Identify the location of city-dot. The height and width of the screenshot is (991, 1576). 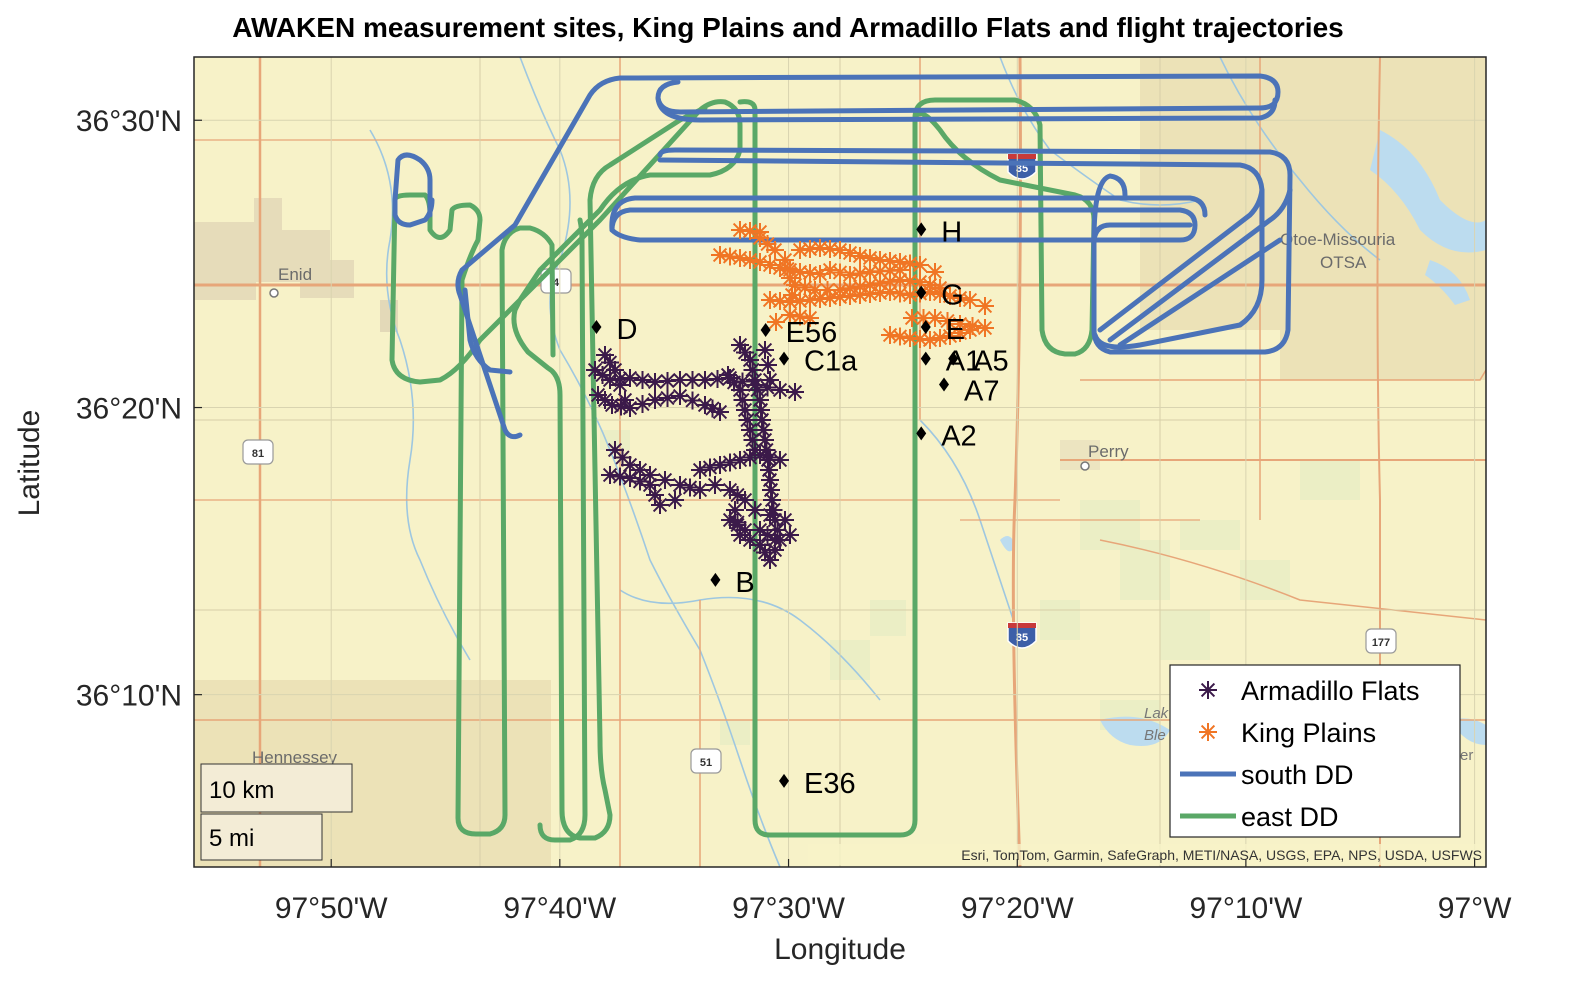
(274, 293).